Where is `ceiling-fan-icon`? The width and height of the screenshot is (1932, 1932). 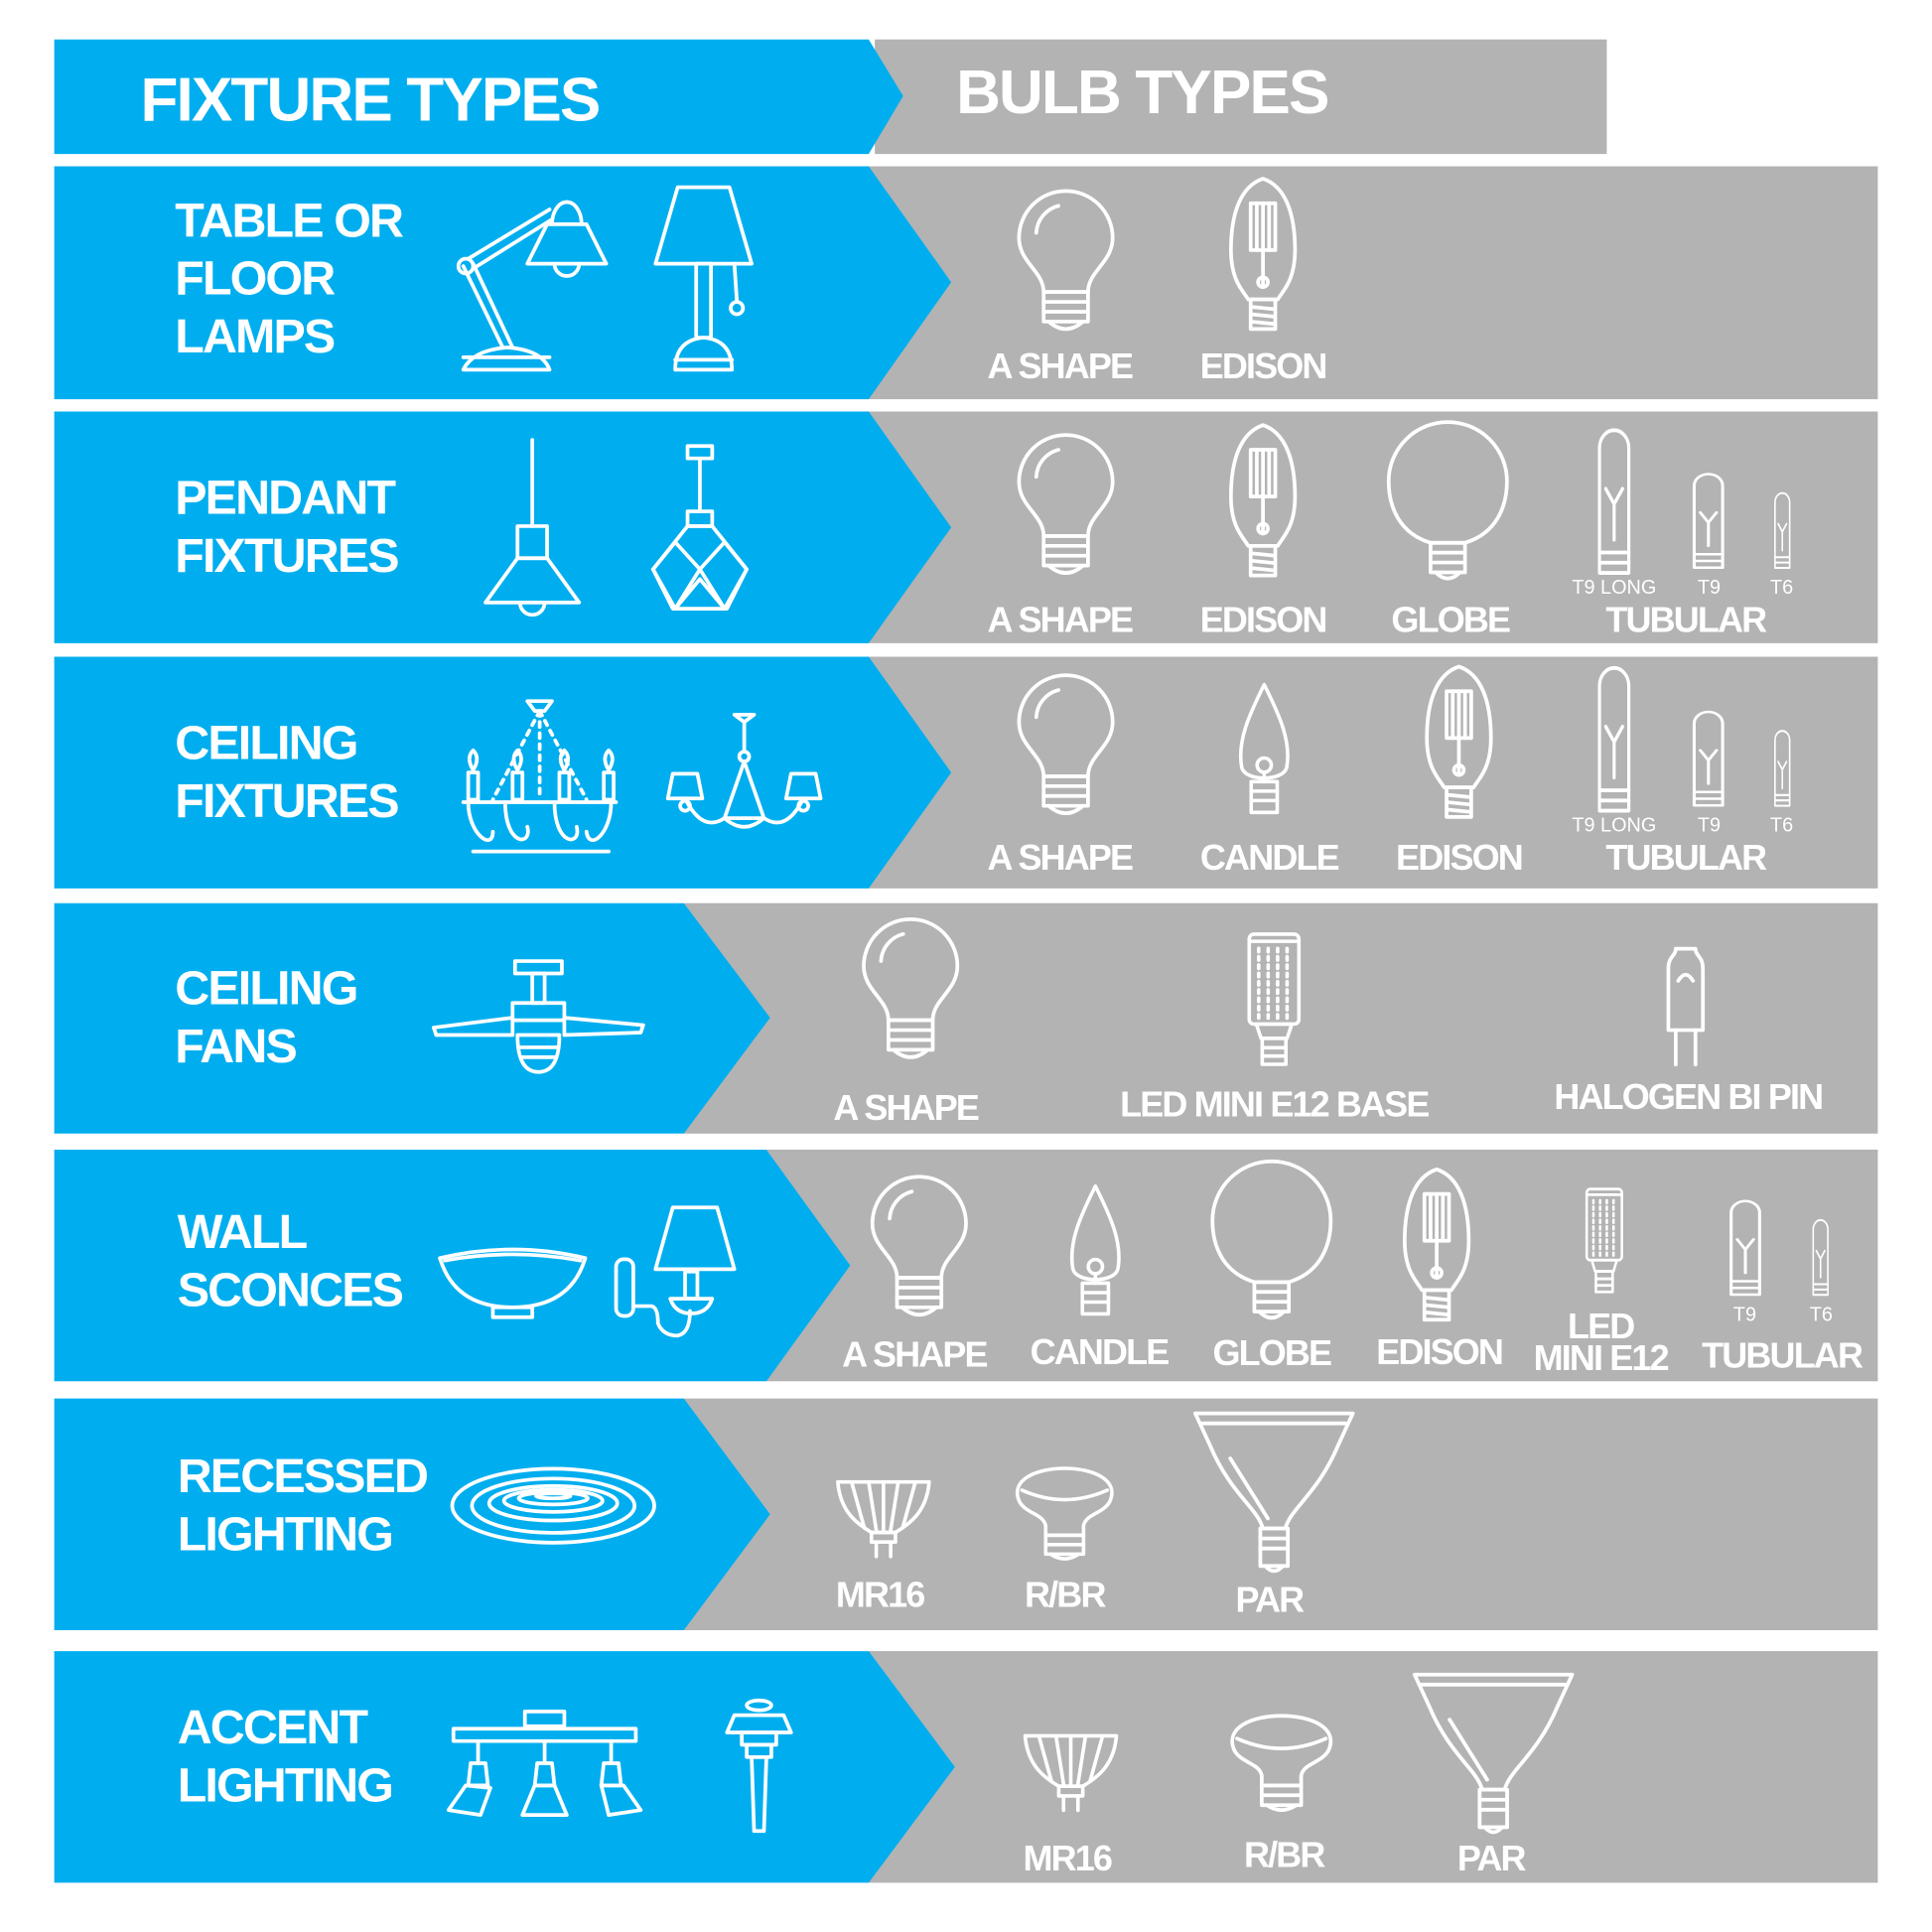
ceiling-fan-icon is located at coordinates (538, 1016).